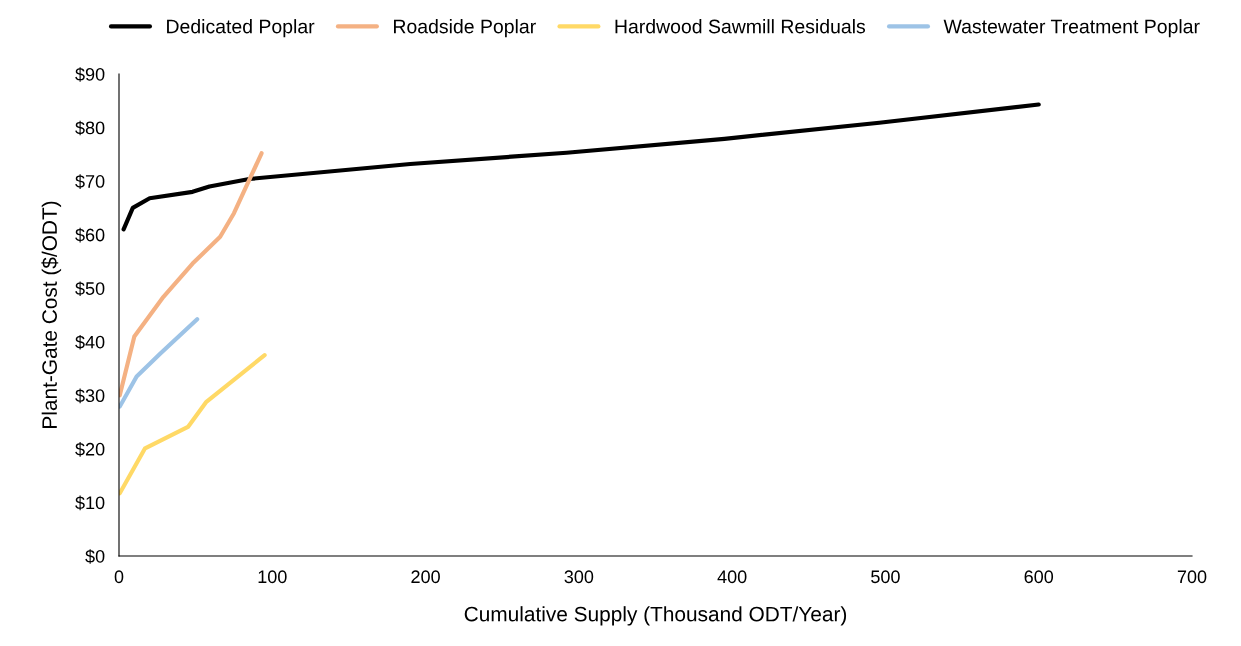 This screenshot has width=1241, height=646. I want to click on legend-label: Roadside Poplar, so click(465, 28).